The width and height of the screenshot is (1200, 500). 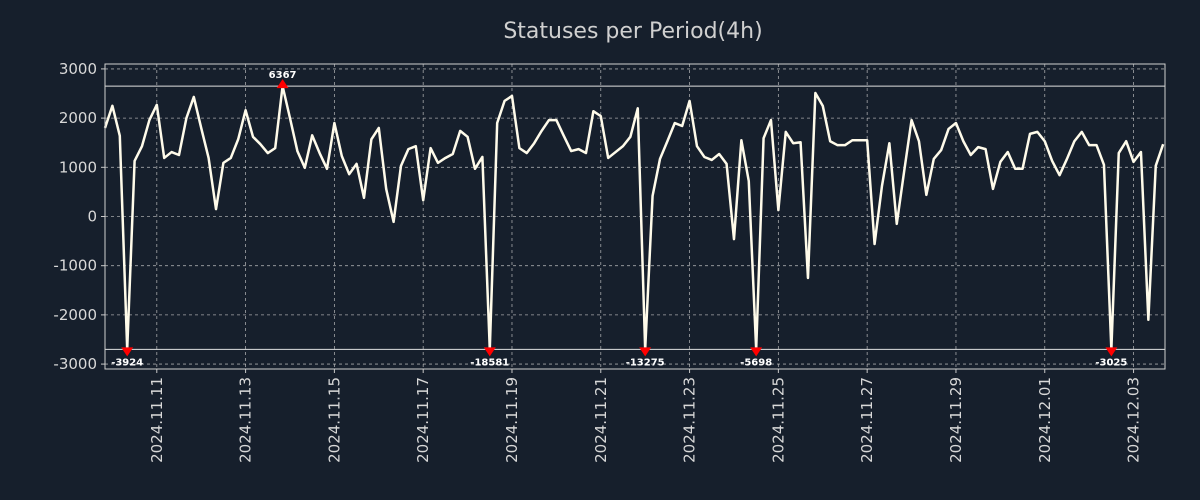 What do you see at coordinates (690, 420) in the screenshot?
I see `x-tick-label: 2024.11.23` at bounding box center [690, 420].